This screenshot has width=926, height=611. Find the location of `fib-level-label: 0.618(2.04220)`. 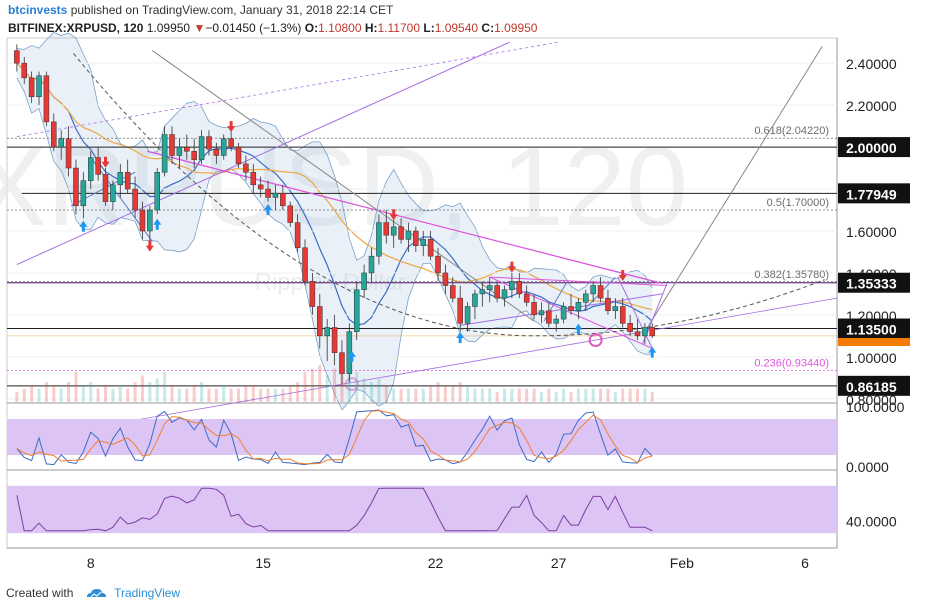

fib-level-label: 0.618(2.04220) is located at coordinates (791, 131).